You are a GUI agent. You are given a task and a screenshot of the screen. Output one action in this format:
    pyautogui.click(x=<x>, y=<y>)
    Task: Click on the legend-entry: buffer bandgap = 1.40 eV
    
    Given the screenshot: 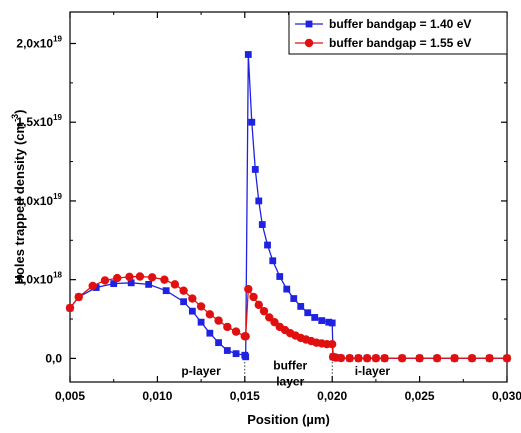 What is the action you would take?
    pyautogui.click(x=400, y=24)
    